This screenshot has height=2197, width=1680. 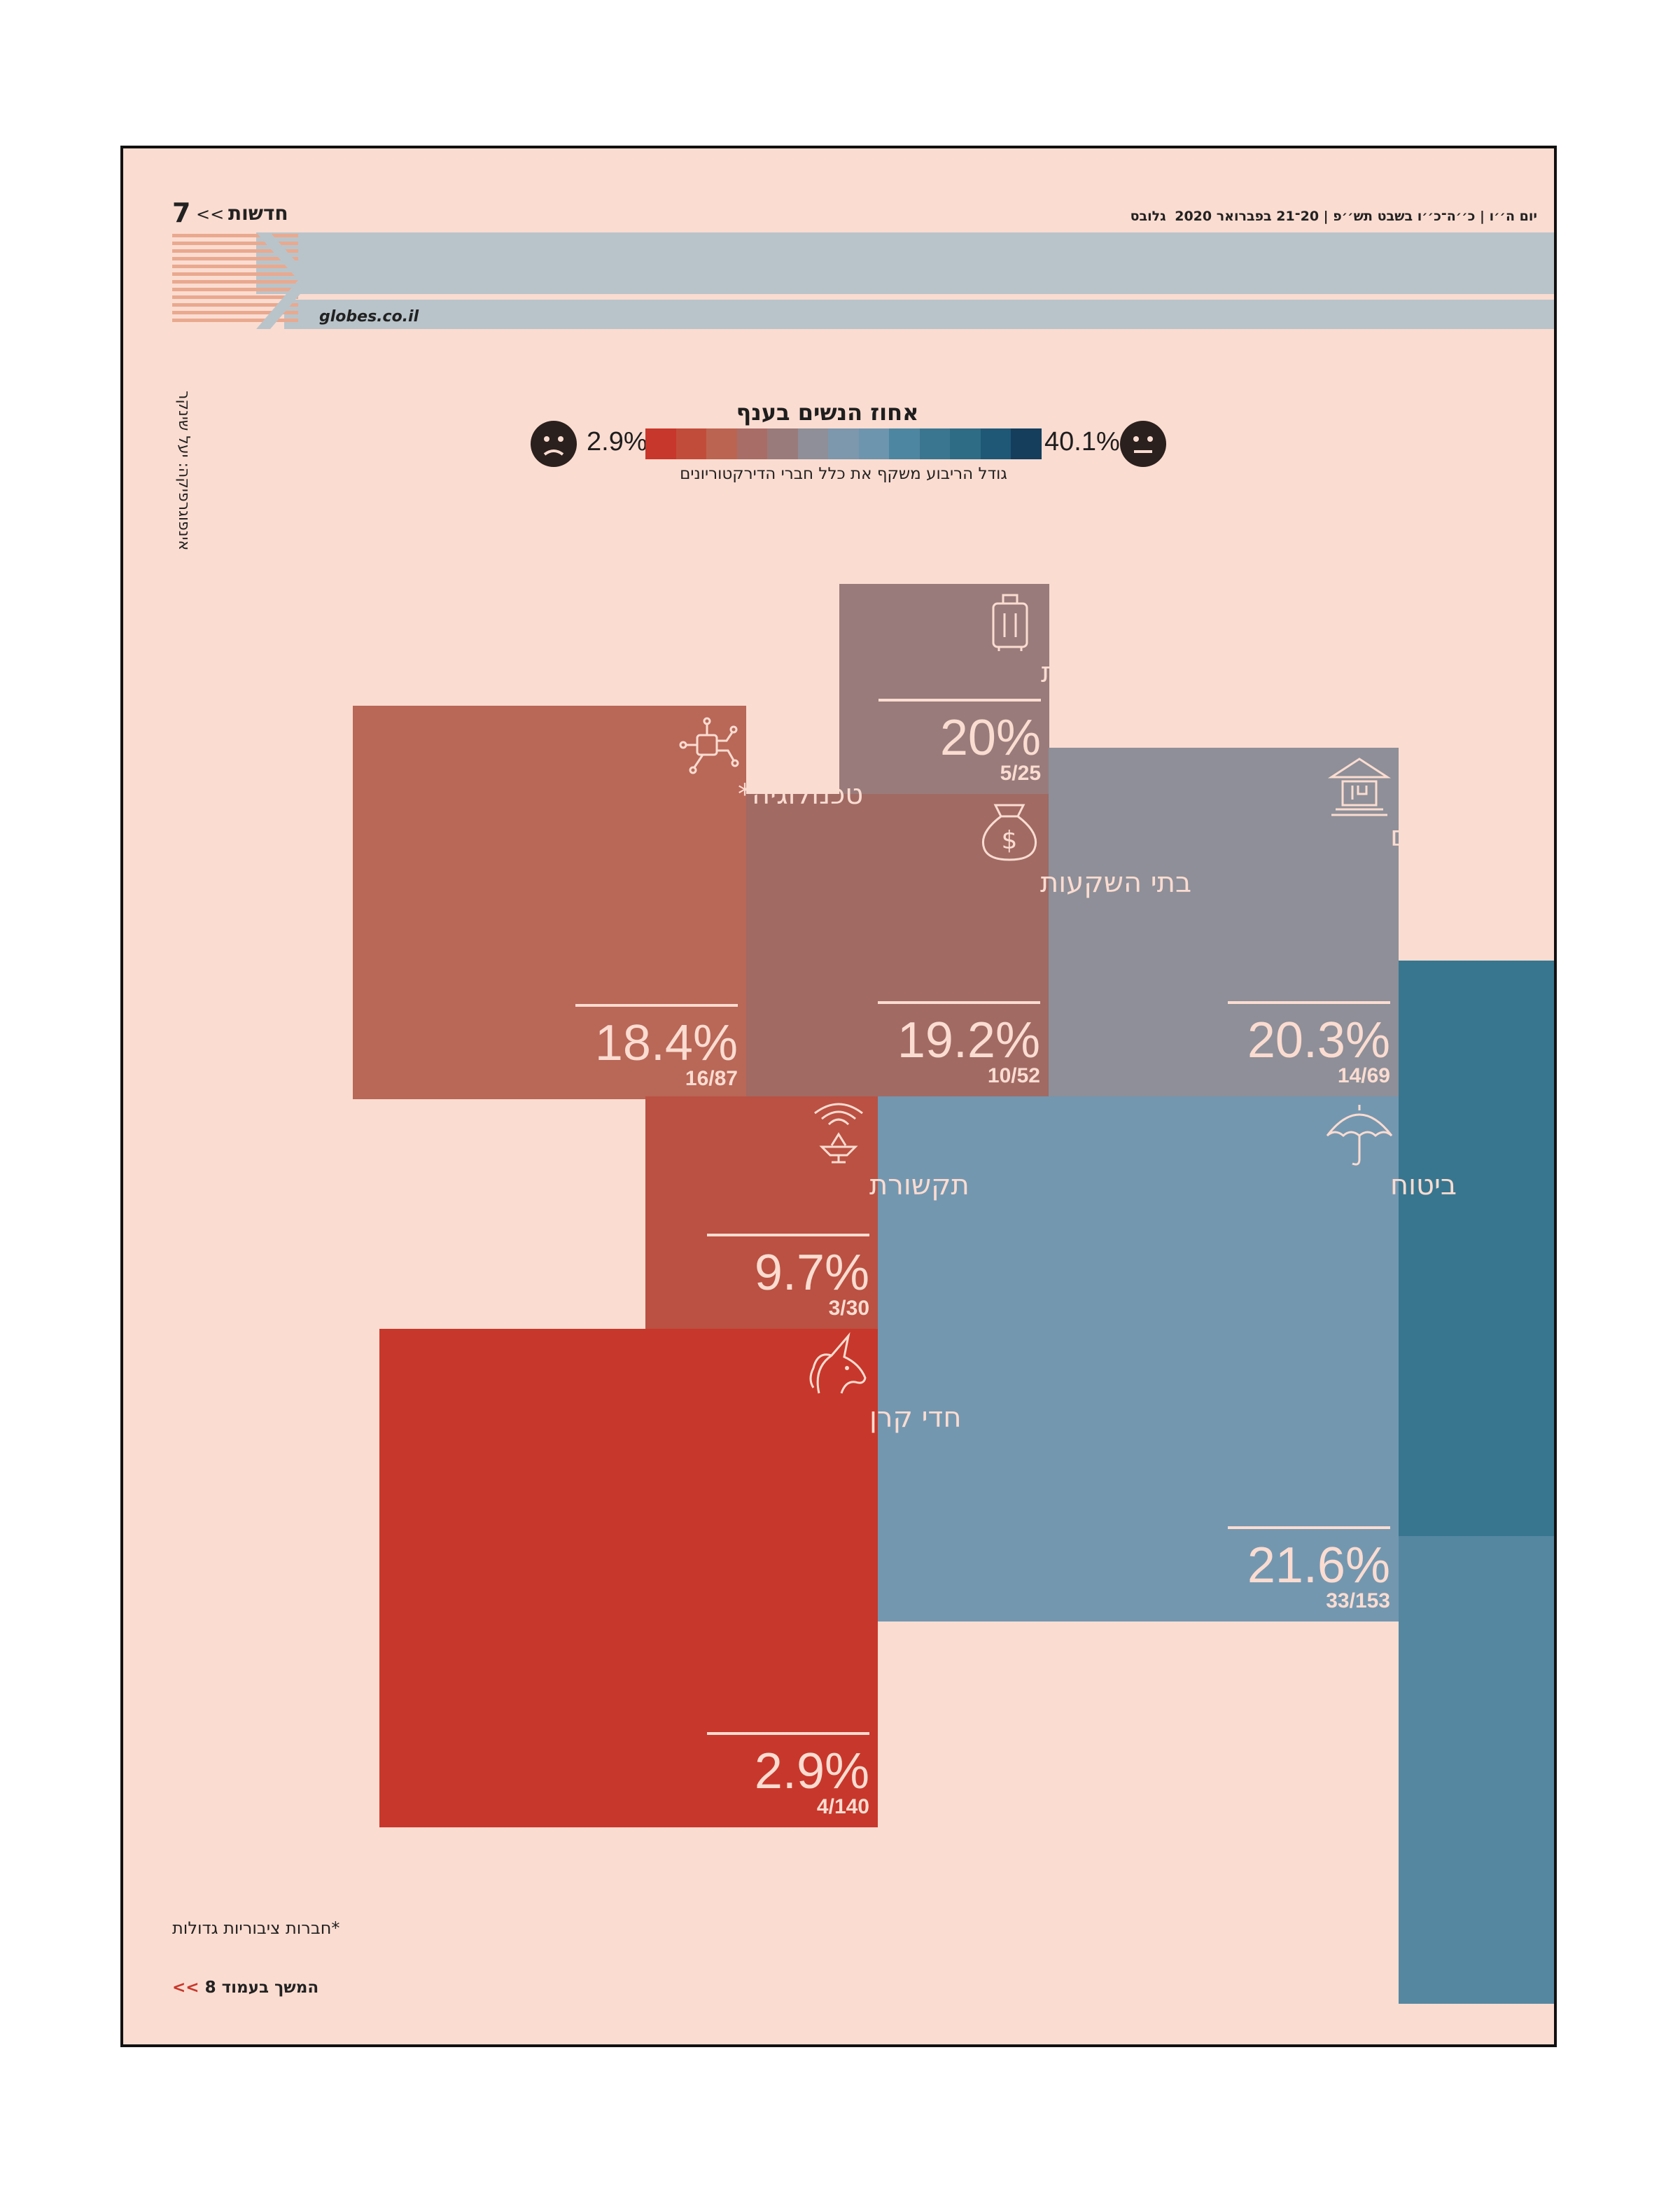 What do you see at coordinates (838, 1363) in the screenshot?
I see `unicorn-icon` at bounding box center [838, 1363].